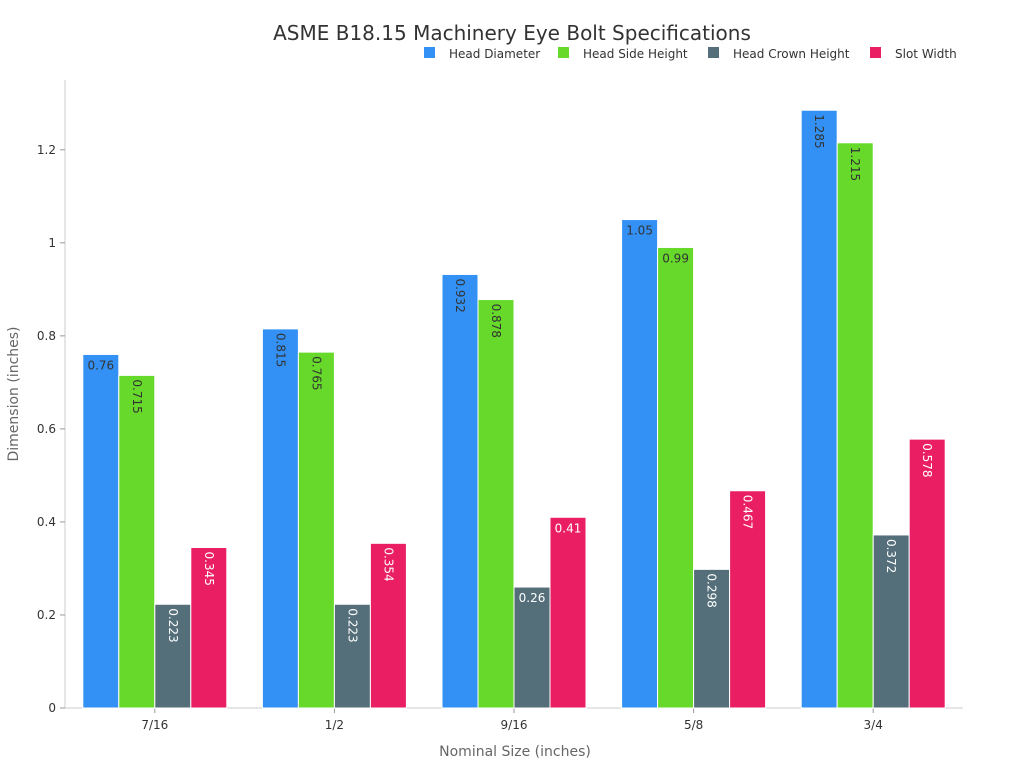 Image resolution: width=1024 pixels, height=772 pixels. Describe the element at coordinates (791, 54) in the screenshot. I see `legend-label: Head Crown Height` at that location.